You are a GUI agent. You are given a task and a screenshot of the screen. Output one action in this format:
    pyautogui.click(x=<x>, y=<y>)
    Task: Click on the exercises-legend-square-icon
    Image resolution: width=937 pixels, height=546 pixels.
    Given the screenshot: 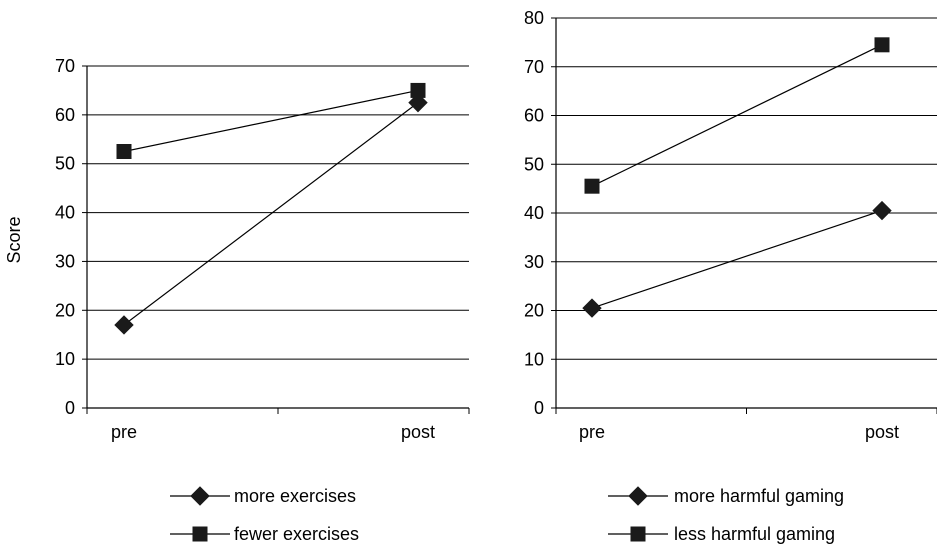 What is the action you would take?
    pyautogui.click(x=200, y=534)
    